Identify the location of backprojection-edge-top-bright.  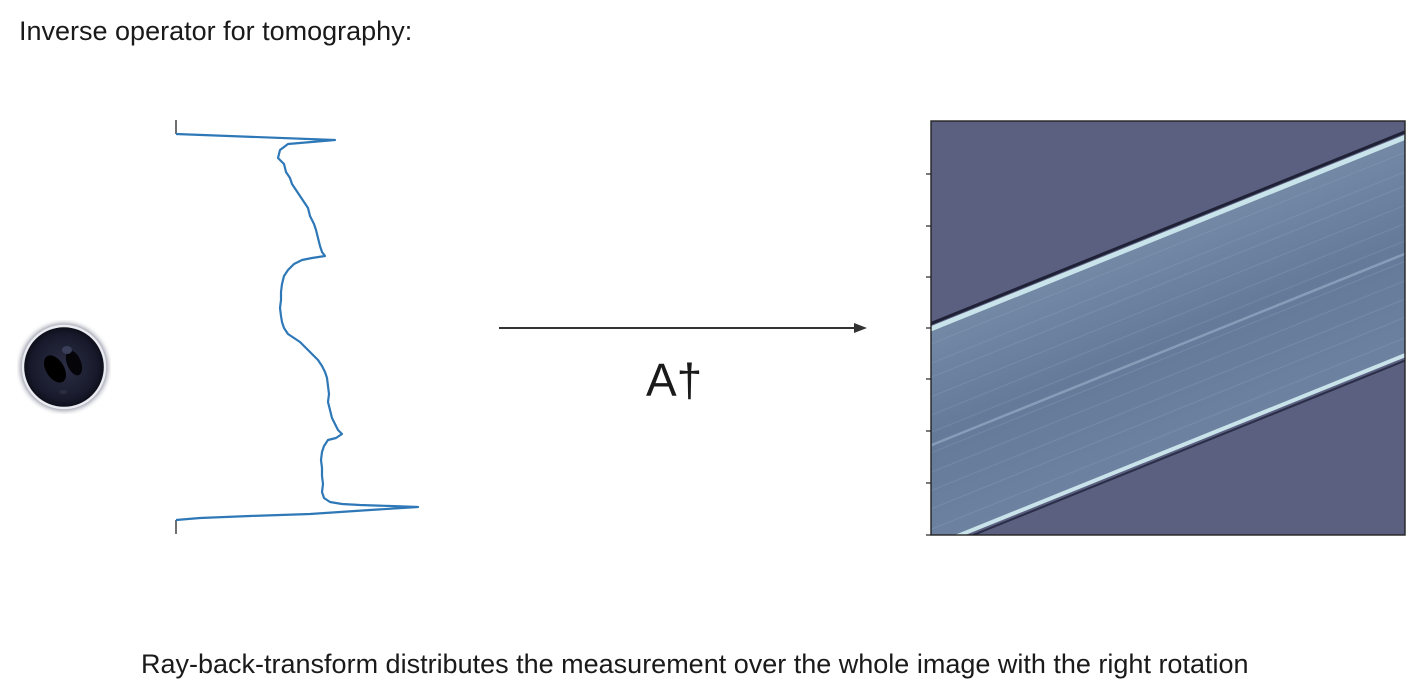
(1168, 269).